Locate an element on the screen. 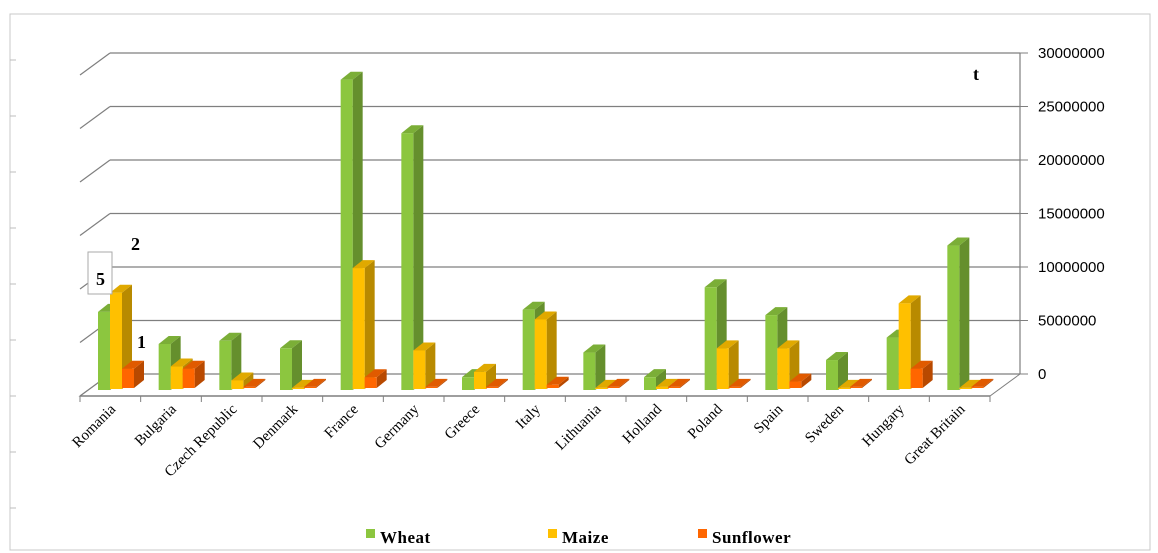 Image resolution: width=1158 pixels, height=553 pixels. bar-wheat-holland is located at coordinates (655, 379).